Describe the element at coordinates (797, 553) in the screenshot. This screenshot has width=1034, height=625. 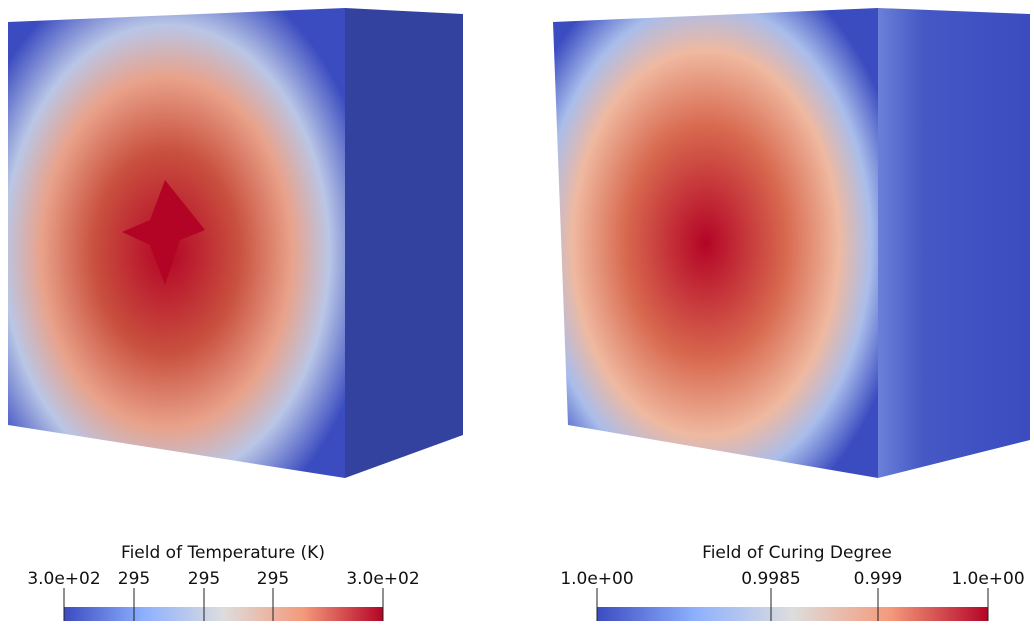
I see `colorbar-title: Field of Curing Degree` at that location.